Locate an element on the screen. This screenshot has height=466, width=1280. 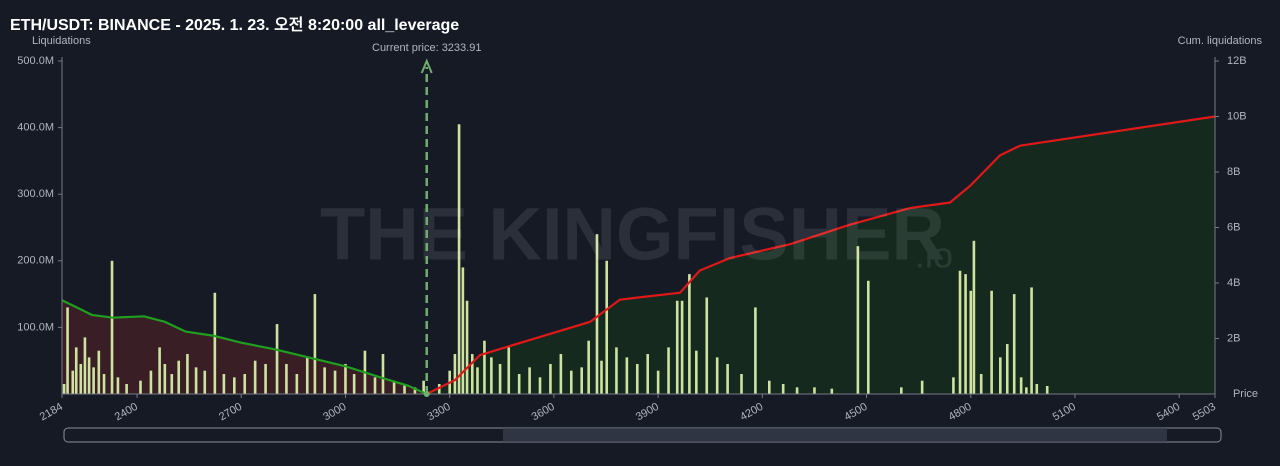
y2-tick-label: 8B is located at coordinates (1233, 172).